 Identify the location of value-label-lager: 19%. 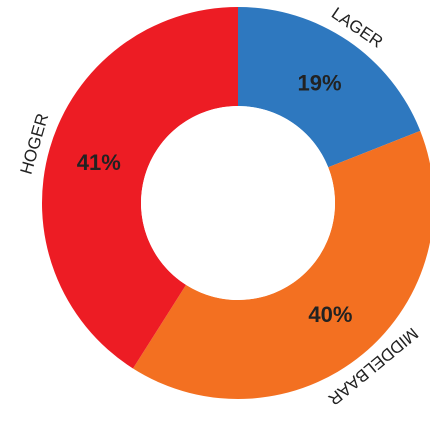
(319, 83).